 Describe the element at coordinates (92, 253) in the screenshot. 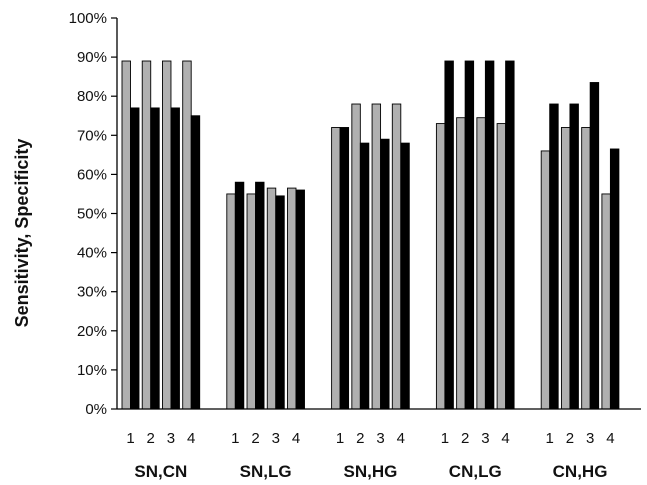

I see `y-tick-label: 40%` at that location.